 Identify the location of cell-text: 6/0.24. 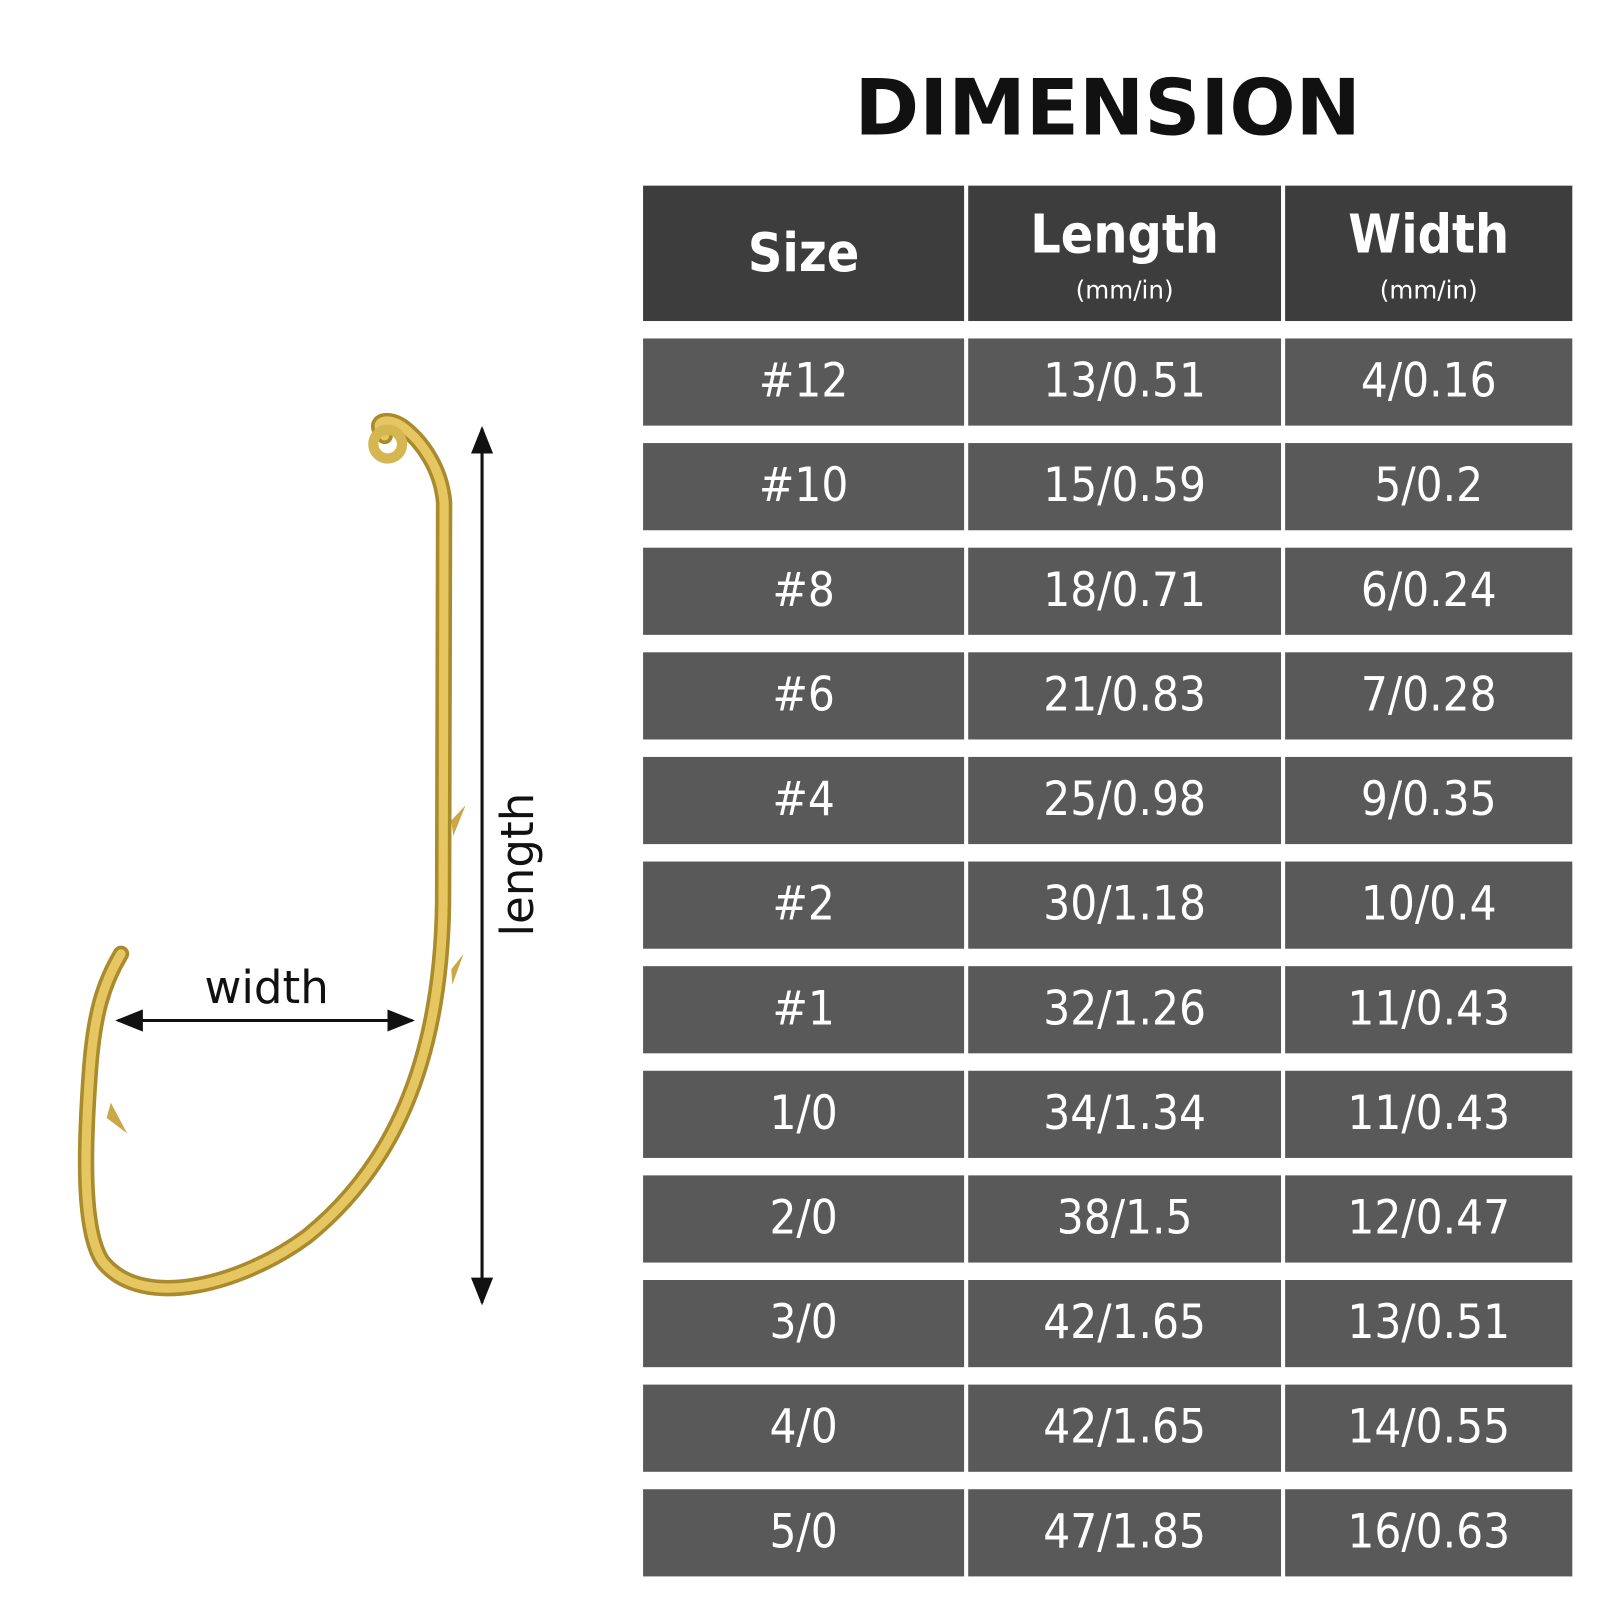
(1429, 590).